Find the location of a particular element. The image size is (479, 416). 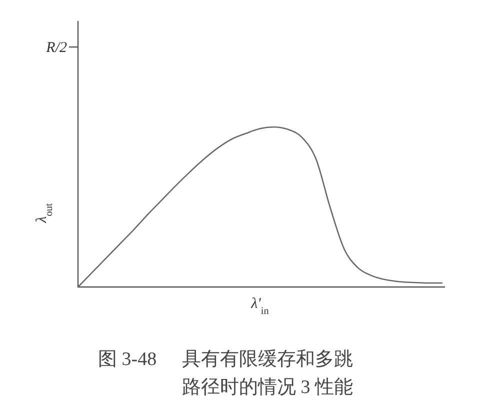

x-axis-title: λ′$_{in}$ is located at coordinates (259, 306).